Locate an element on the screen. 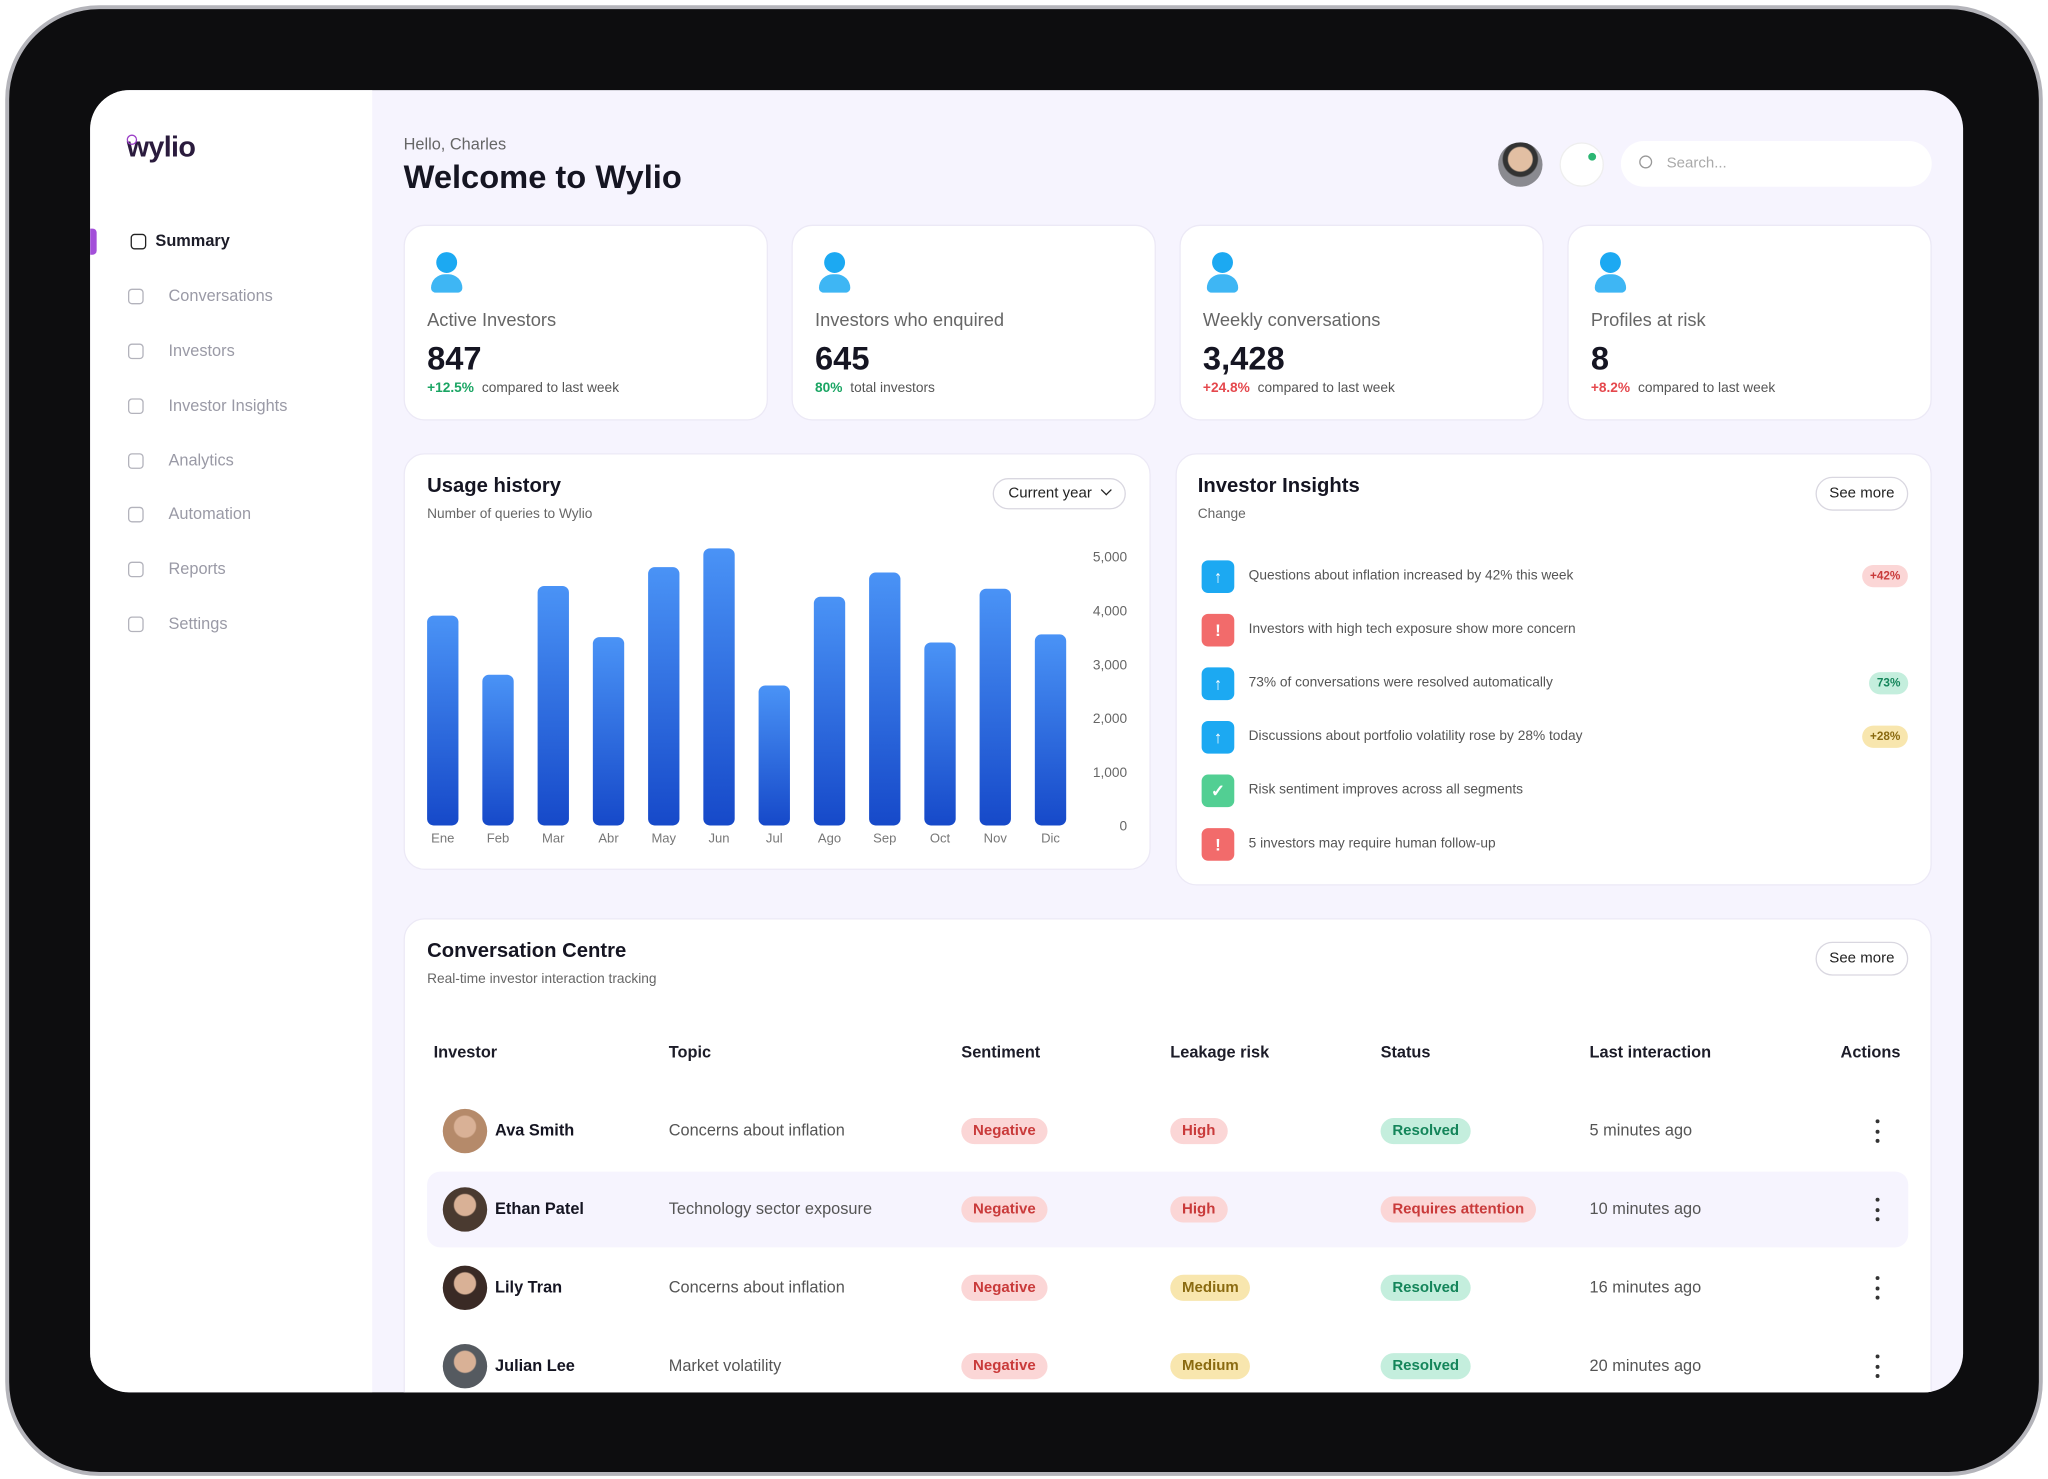 This screenshot has width=2048, height=1479. stat-change-row: 80% total investors is located at coordinates (875, 388).